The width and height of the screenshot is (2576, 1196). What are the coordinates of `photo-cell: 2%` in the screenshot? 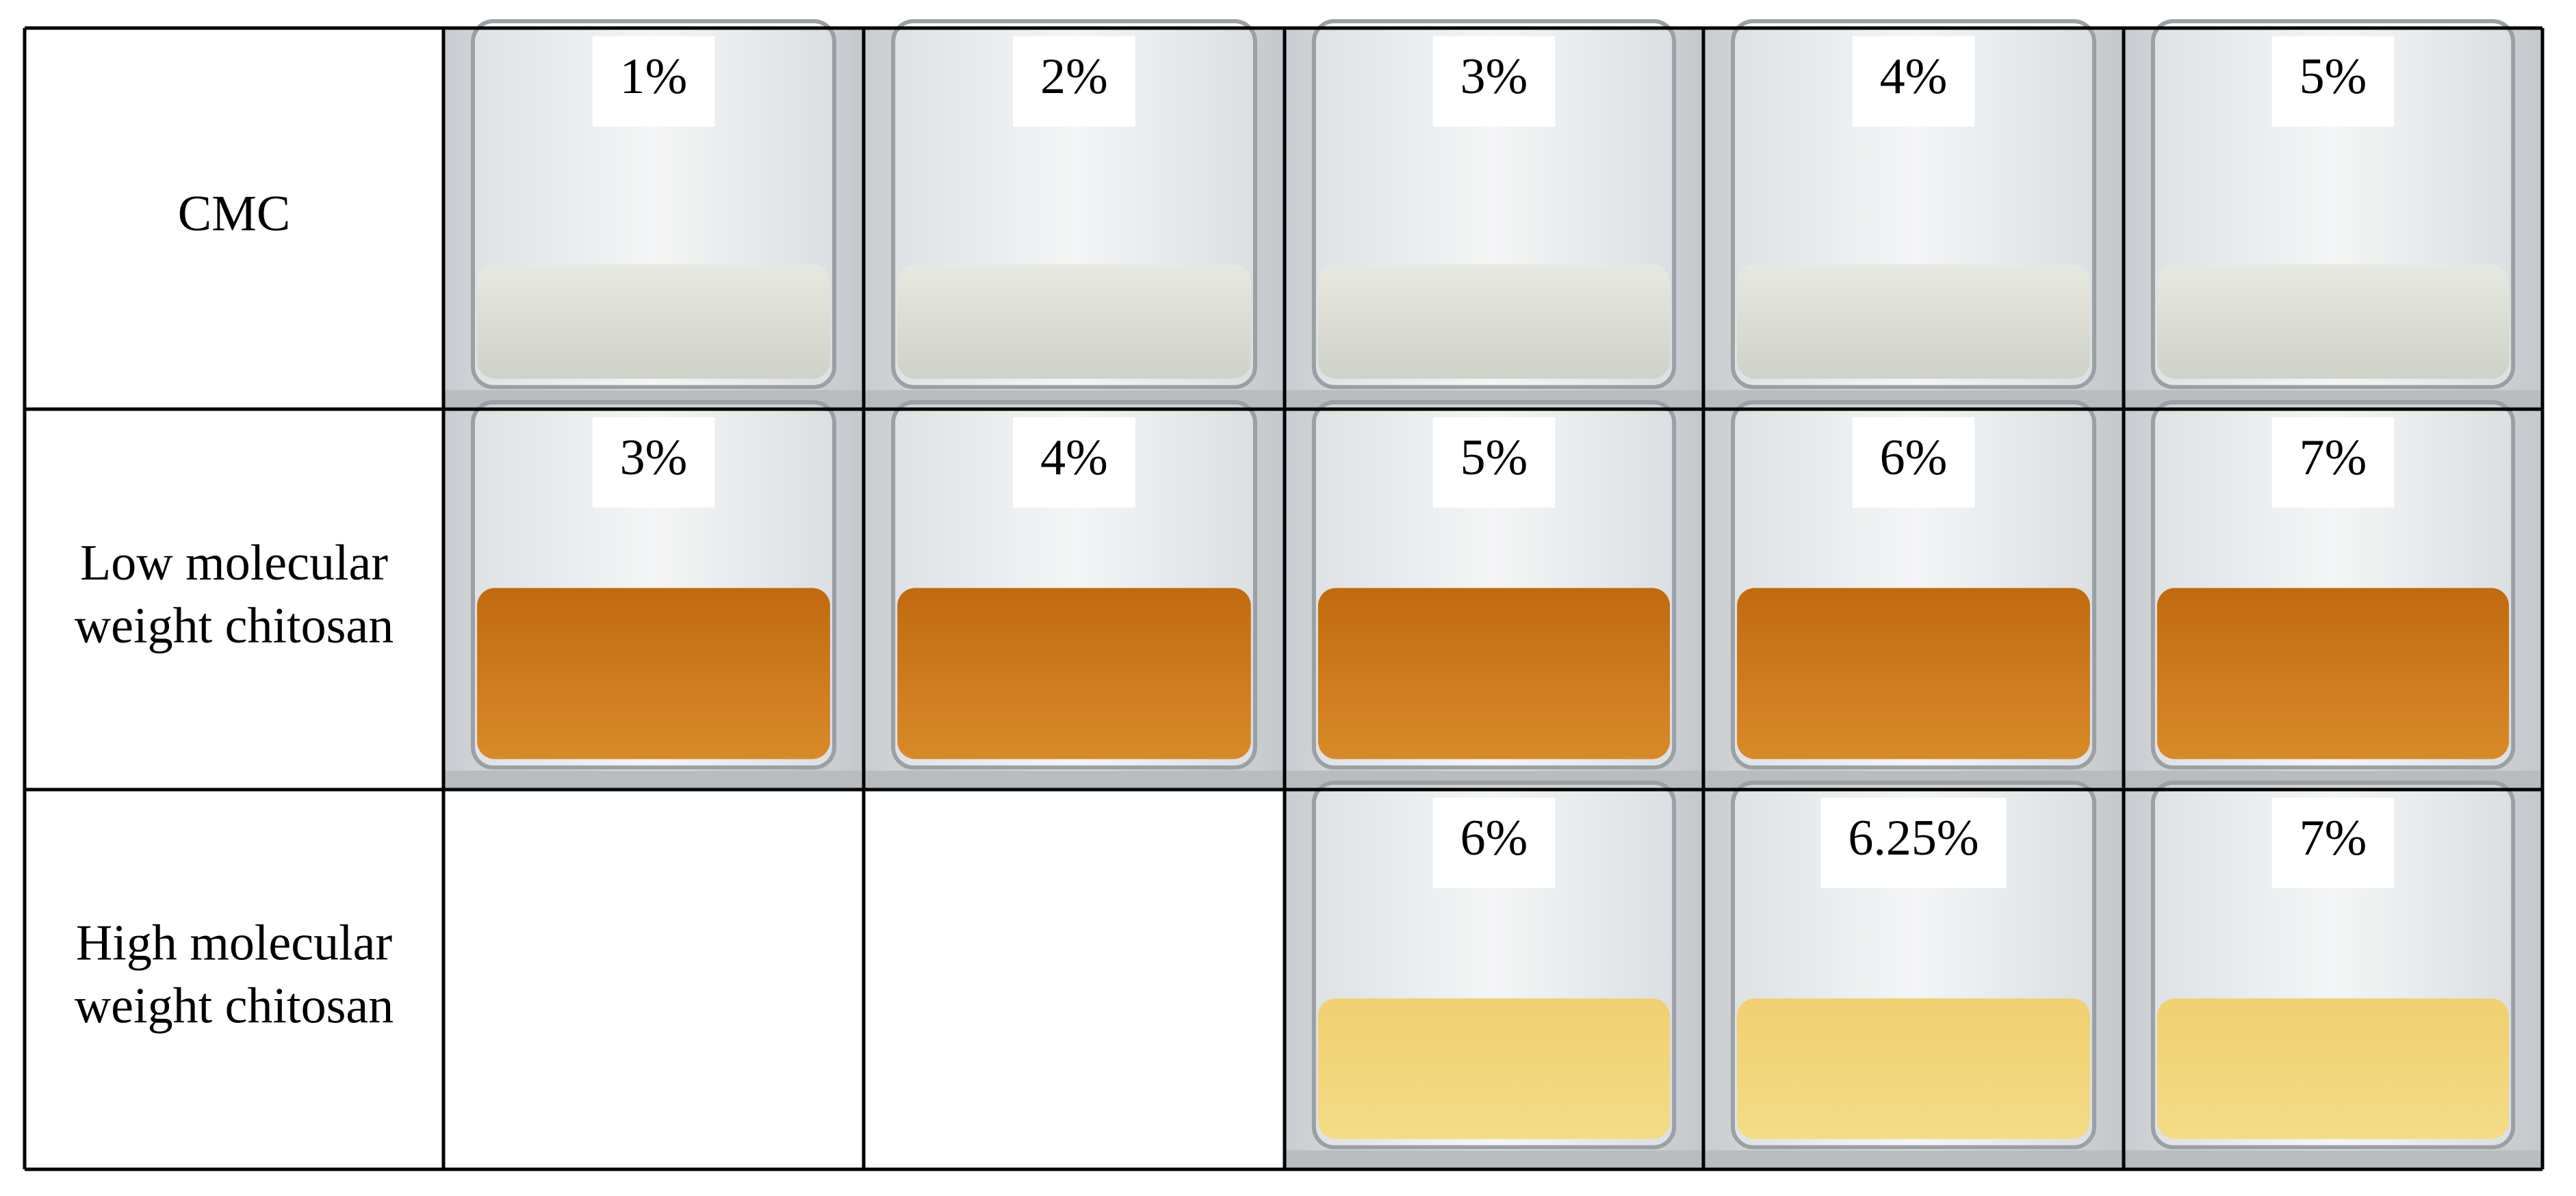 It's located at (1074, 214).